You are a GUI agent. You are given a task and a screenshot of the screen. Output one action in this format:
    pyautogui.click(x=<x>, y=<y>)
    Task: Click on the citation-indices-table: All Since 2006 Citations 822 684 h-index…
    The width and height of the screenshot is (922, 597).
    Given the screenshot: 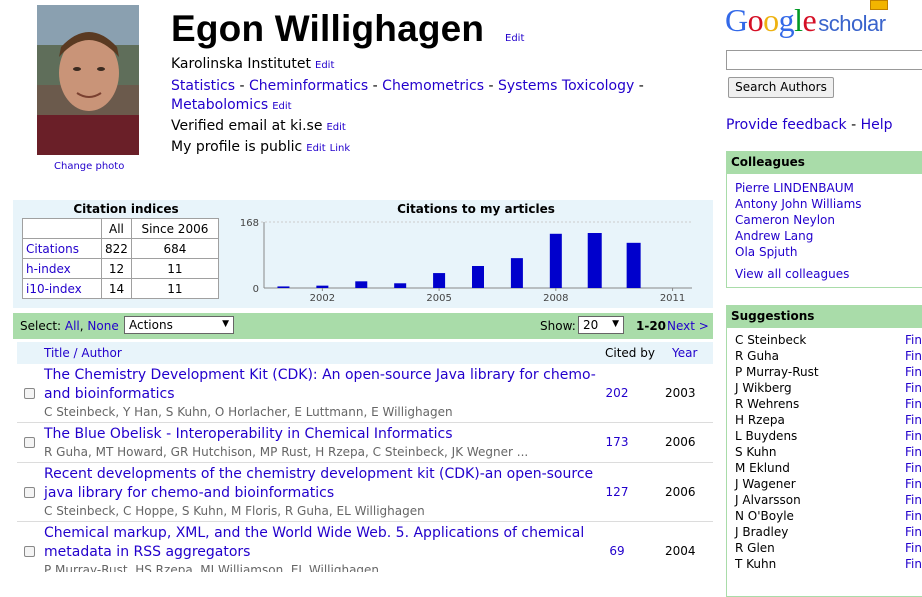 What is the action you would take?
    pyautogui.click(x=120, y=258)
    